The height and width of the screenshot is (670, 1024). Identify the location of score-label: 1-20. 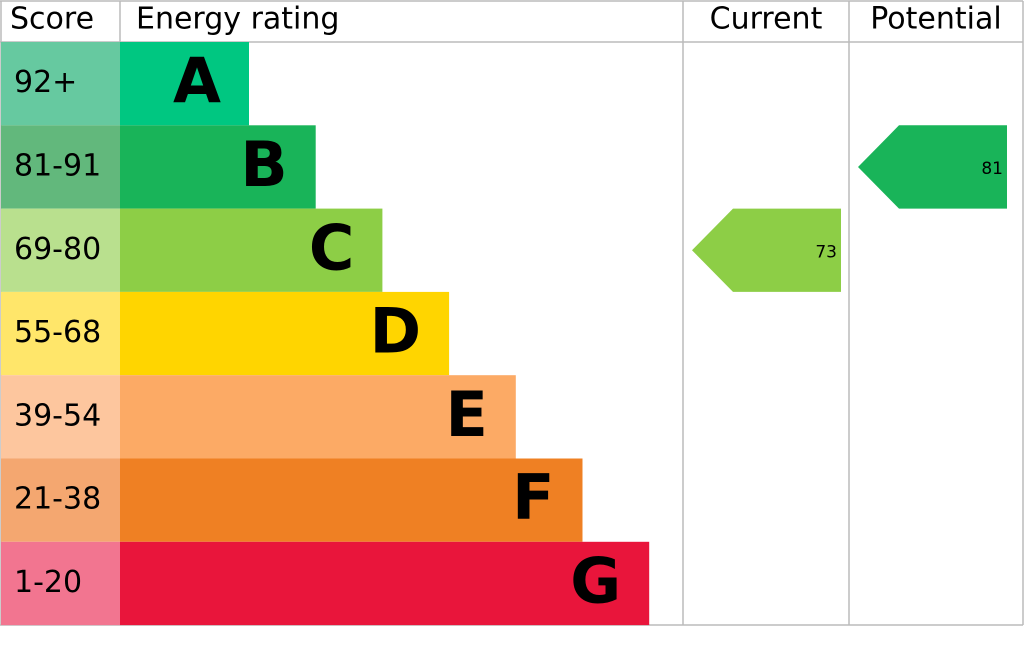
(48, 582).